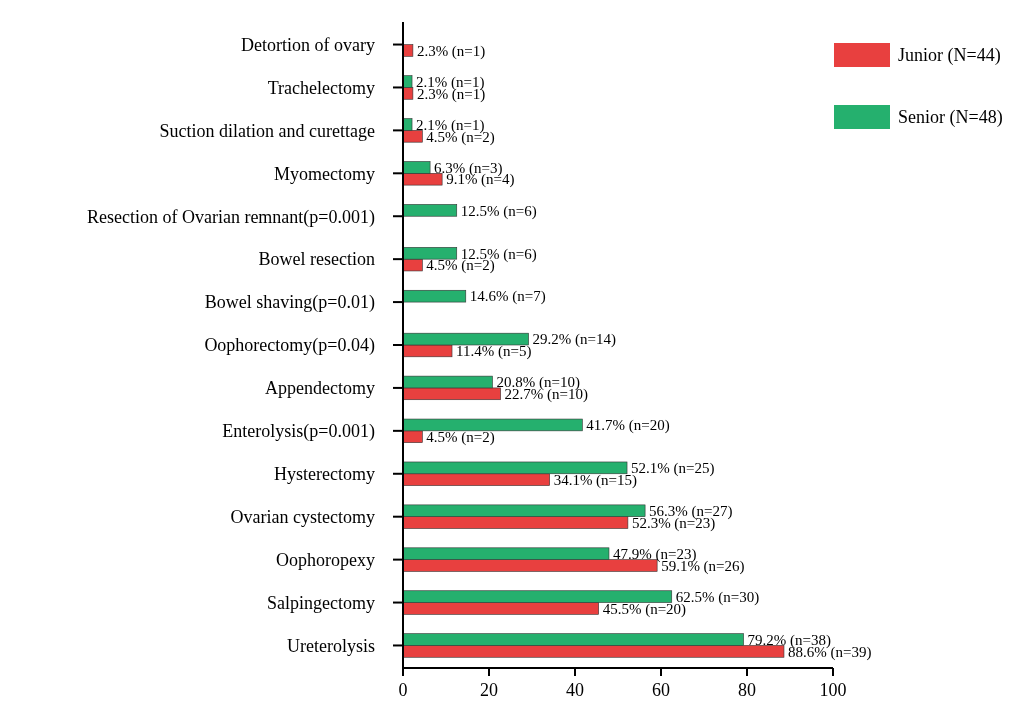 The height and width of the screenshot is (713, 1025). Describe the element at coordinates (661, 690) in the screenshot. I see `x-tick-label: 60` at that location.